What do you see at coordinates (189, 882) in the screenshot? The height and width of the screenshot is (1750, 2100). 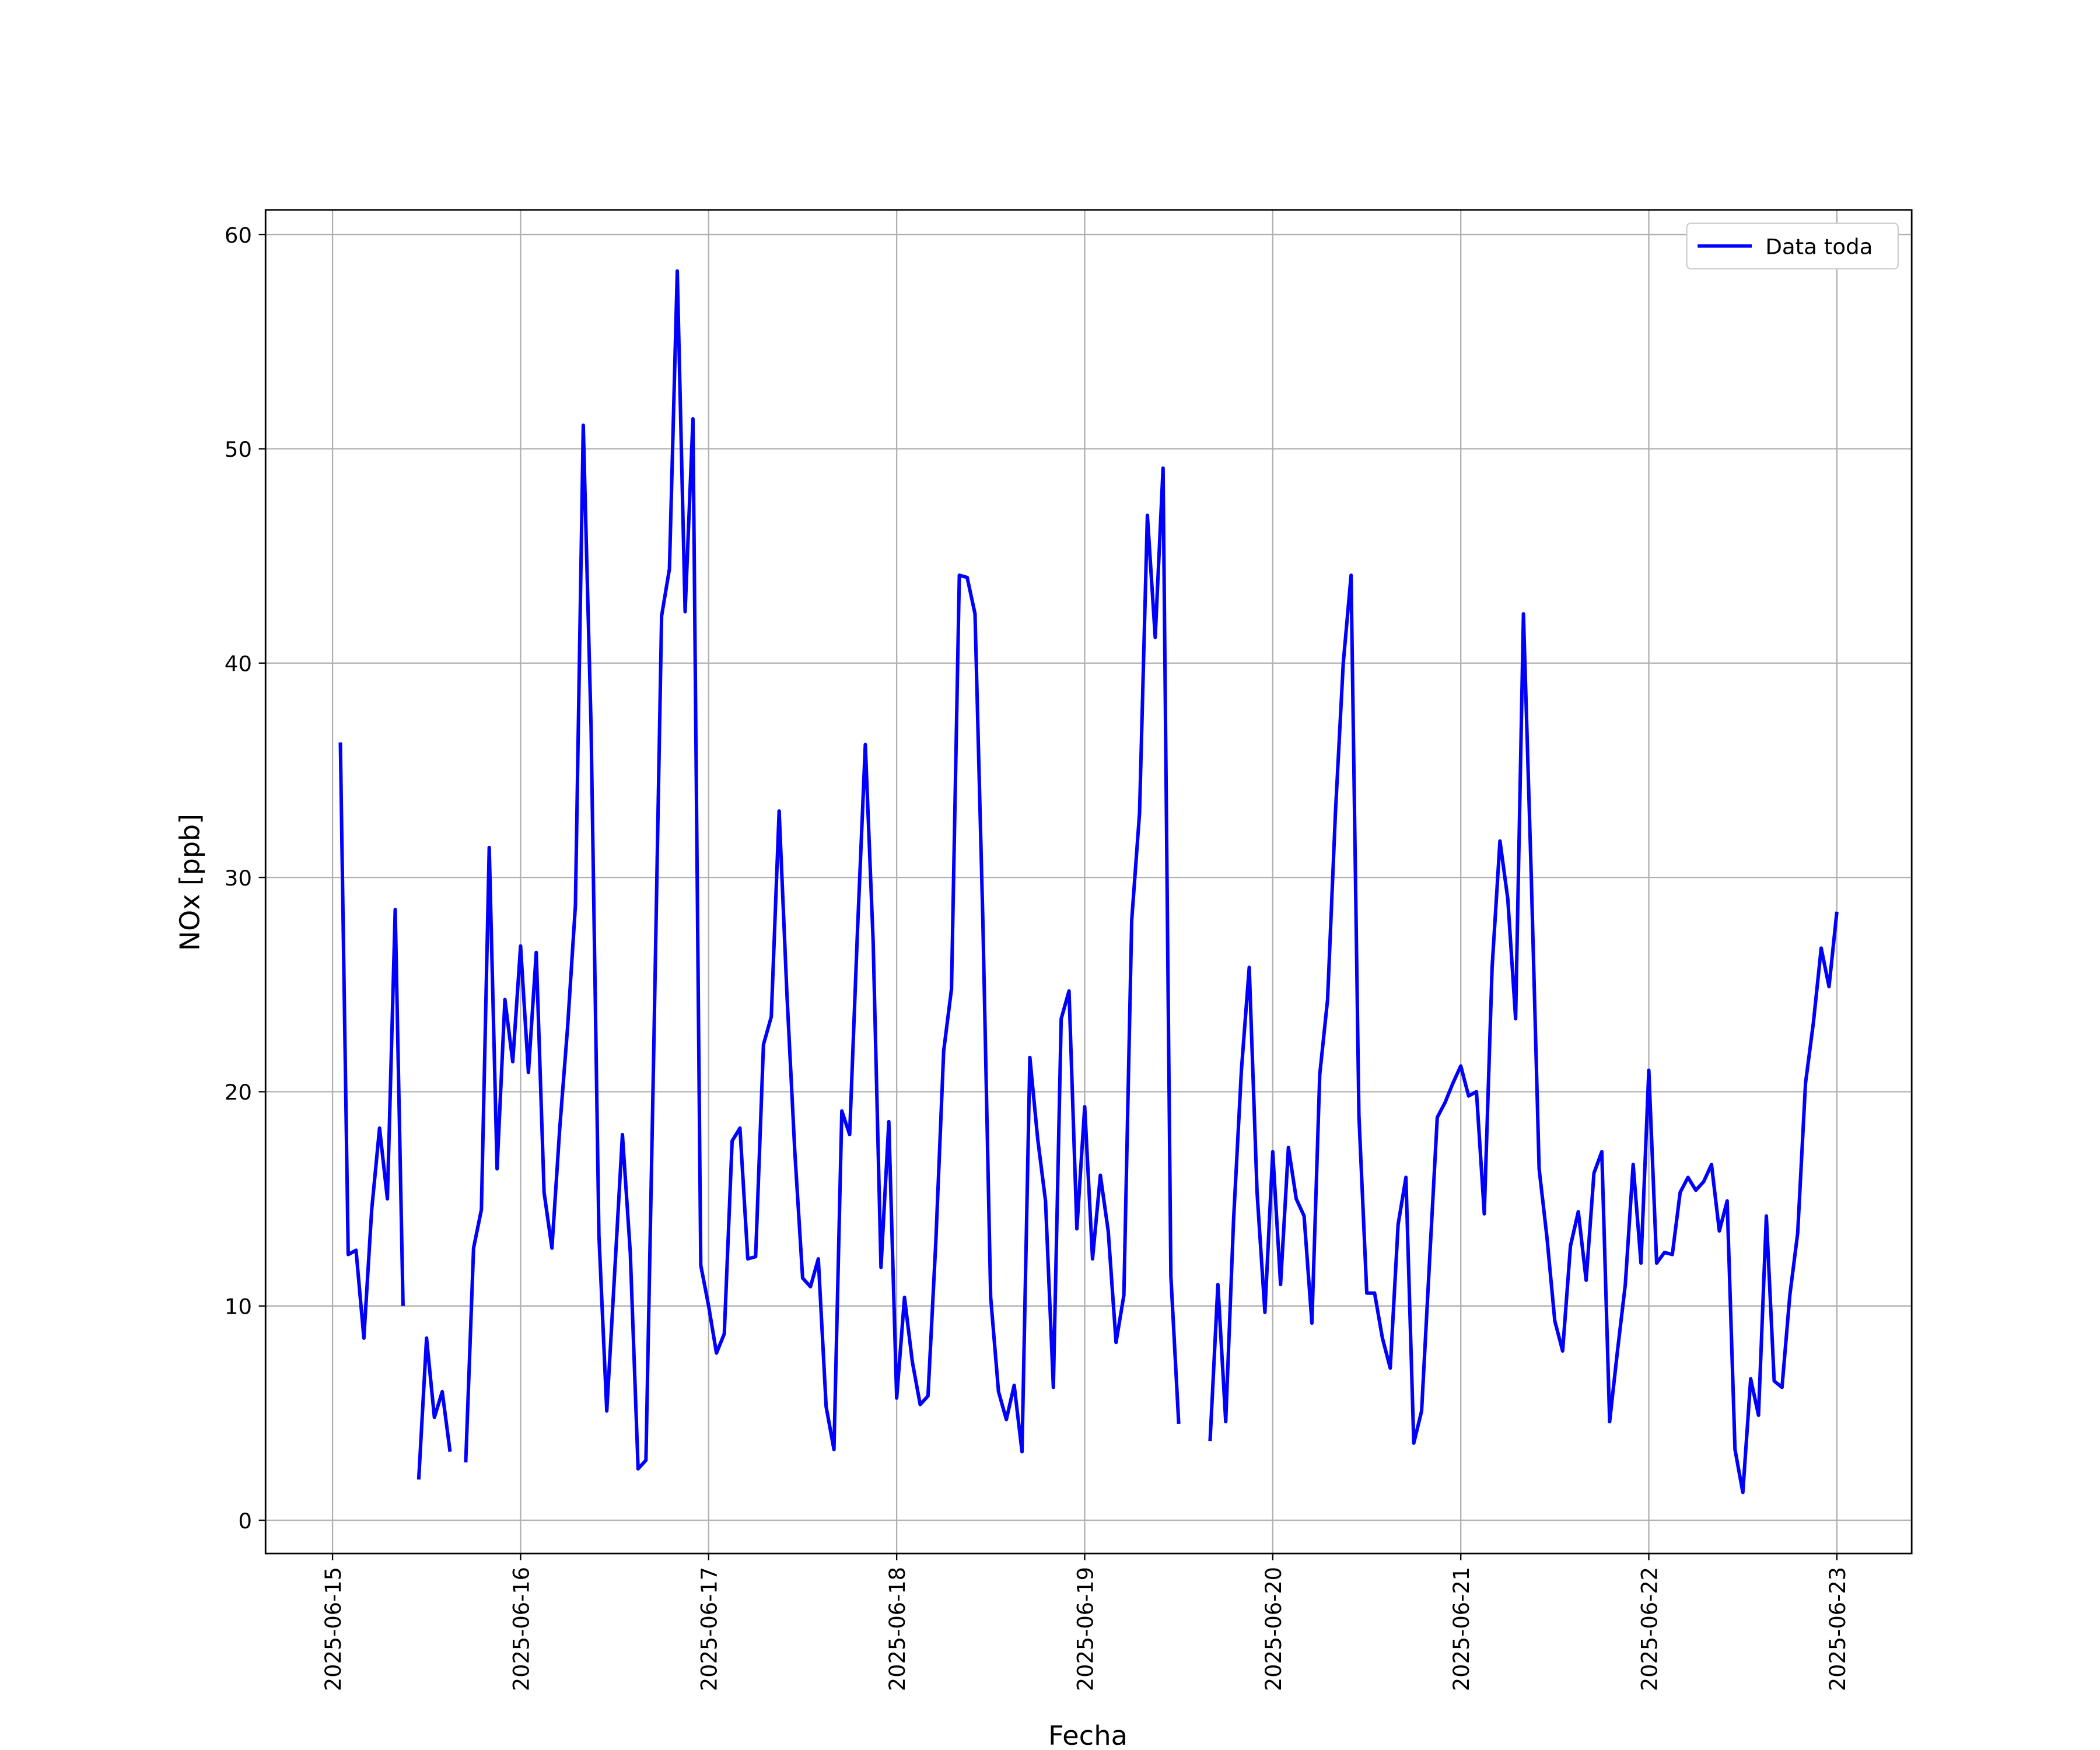 I see `y-axis-label: NOx [ppb]` at bounding box center [189, 882].